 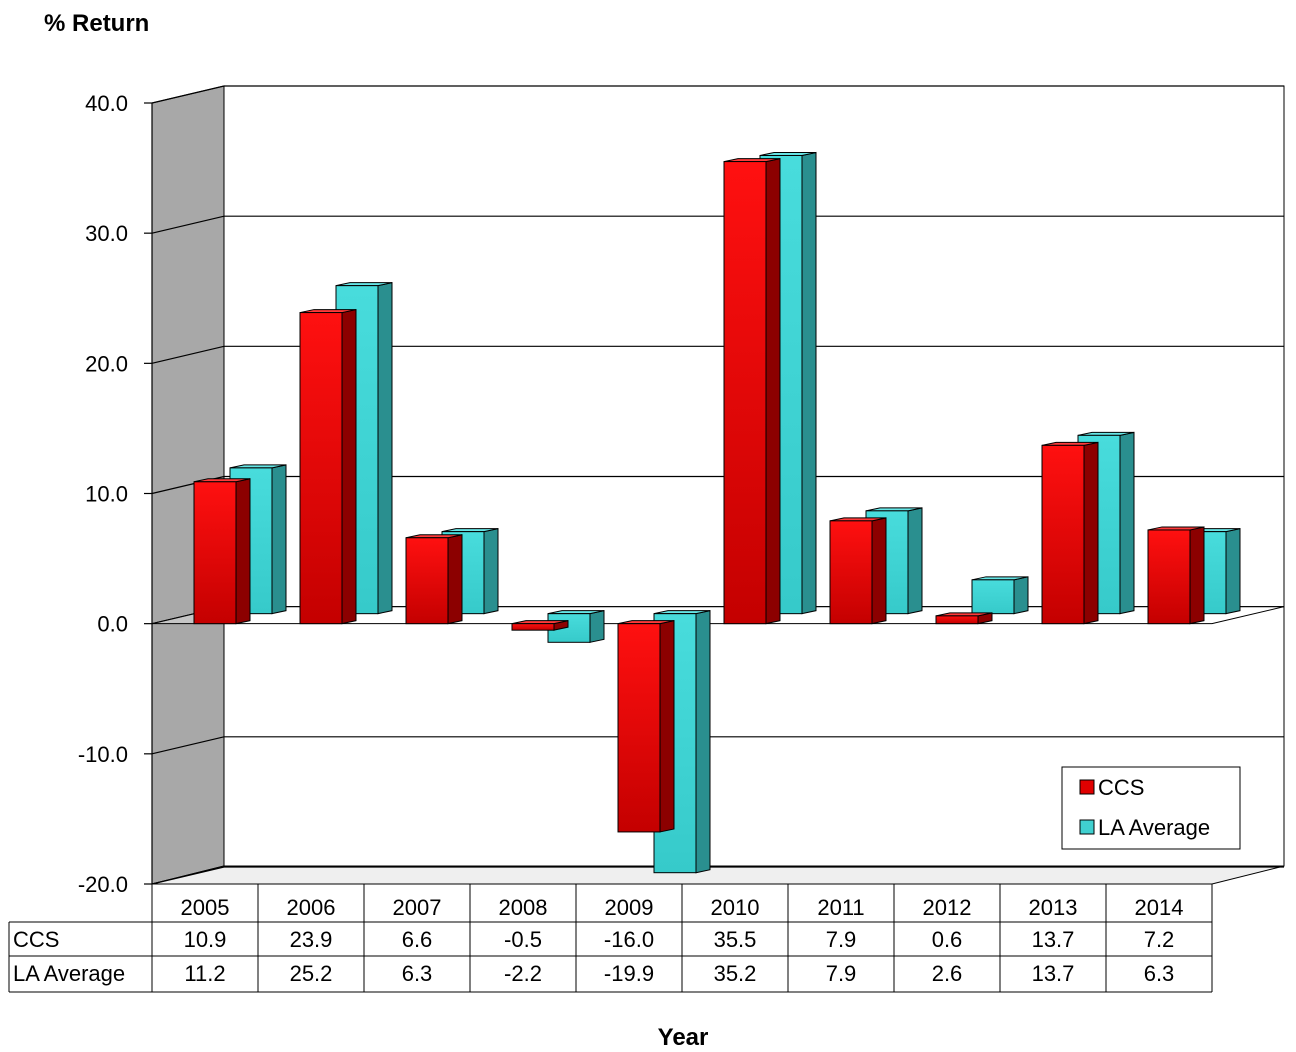 What do you see at coordinates (204, 973) in the screenshot?
I see `data-label: 11.2` at bounding box center [204, 973].